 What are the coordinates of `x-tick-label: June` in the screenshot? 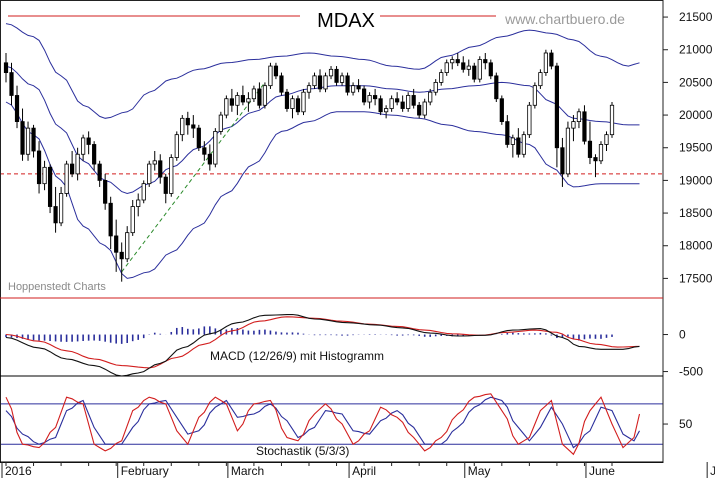 It's located at (602, 471).